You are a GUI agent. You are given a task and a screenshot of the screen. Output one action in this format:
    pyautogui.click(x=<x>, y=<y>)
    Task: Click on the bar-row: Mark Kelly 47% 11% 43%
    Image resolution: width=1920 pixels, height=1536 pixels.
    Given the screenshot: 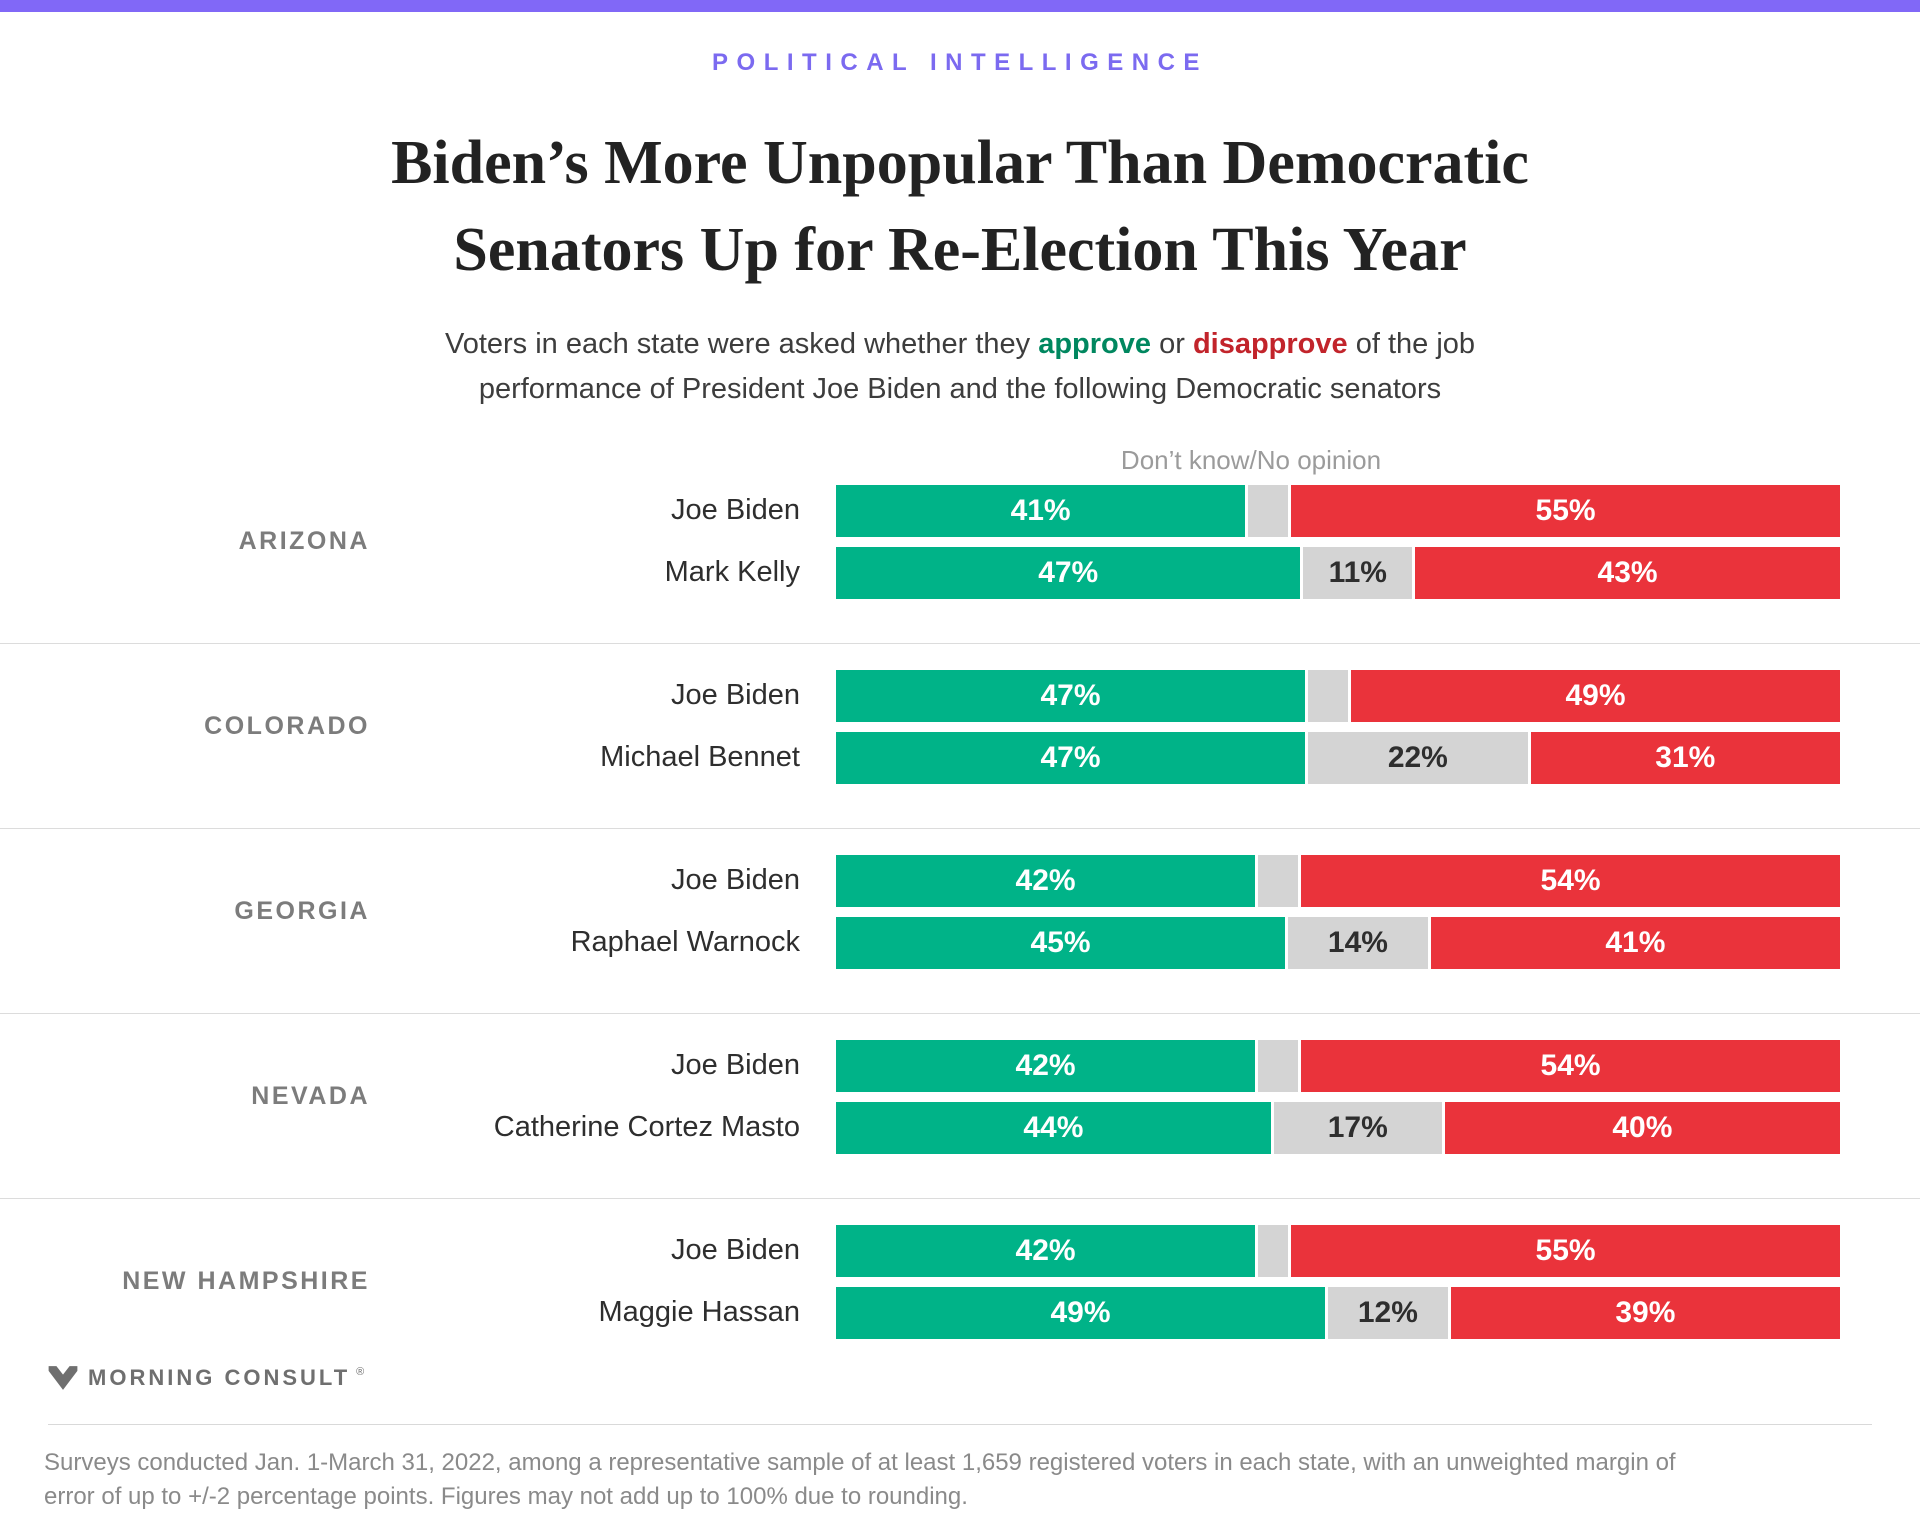 What is the action you would take?
    pyautogui.click(x=1145, y=572)
    